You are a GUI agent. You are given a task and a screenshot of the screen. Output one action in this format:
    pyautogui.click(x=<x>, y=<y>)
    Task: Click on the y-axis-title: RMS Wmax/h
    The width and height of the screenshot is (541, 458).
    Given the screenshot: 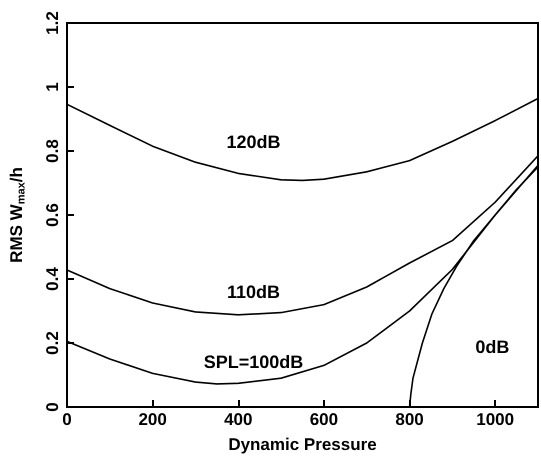 What is the action you would take?
    pyautogui.click(x=17, y=215)
    